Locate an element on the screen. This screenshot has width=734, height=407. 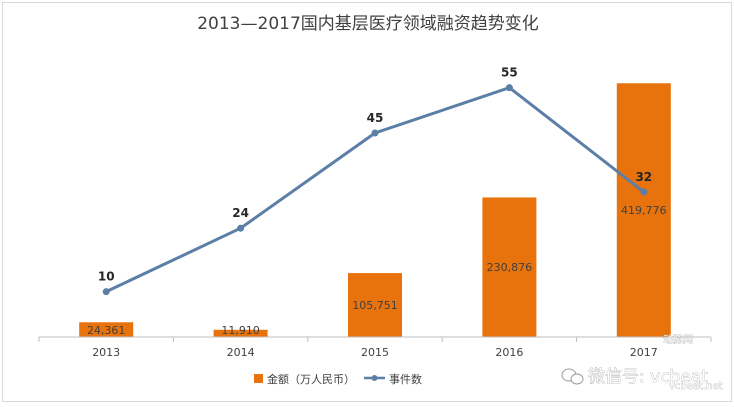
bar-value-label-2013: 24,361 is located at coordinates (106, 330).